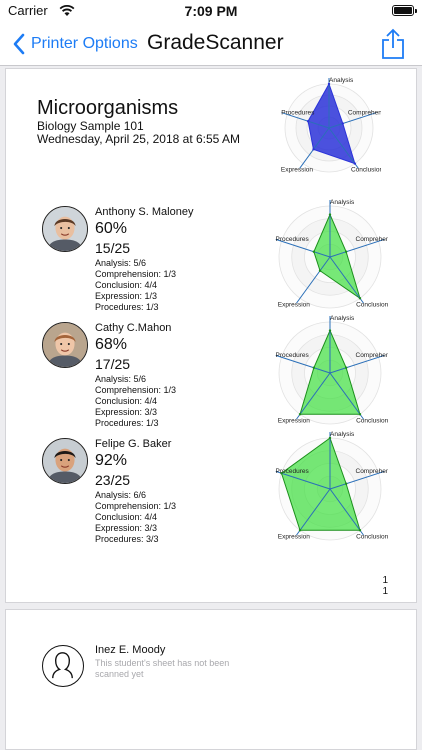 This screenshot has height=750, width=422. What do you see at coordinates (84, 43) in the screenshot?
I see `back-button-label: Printer Options` at bounding box center [84, 43].